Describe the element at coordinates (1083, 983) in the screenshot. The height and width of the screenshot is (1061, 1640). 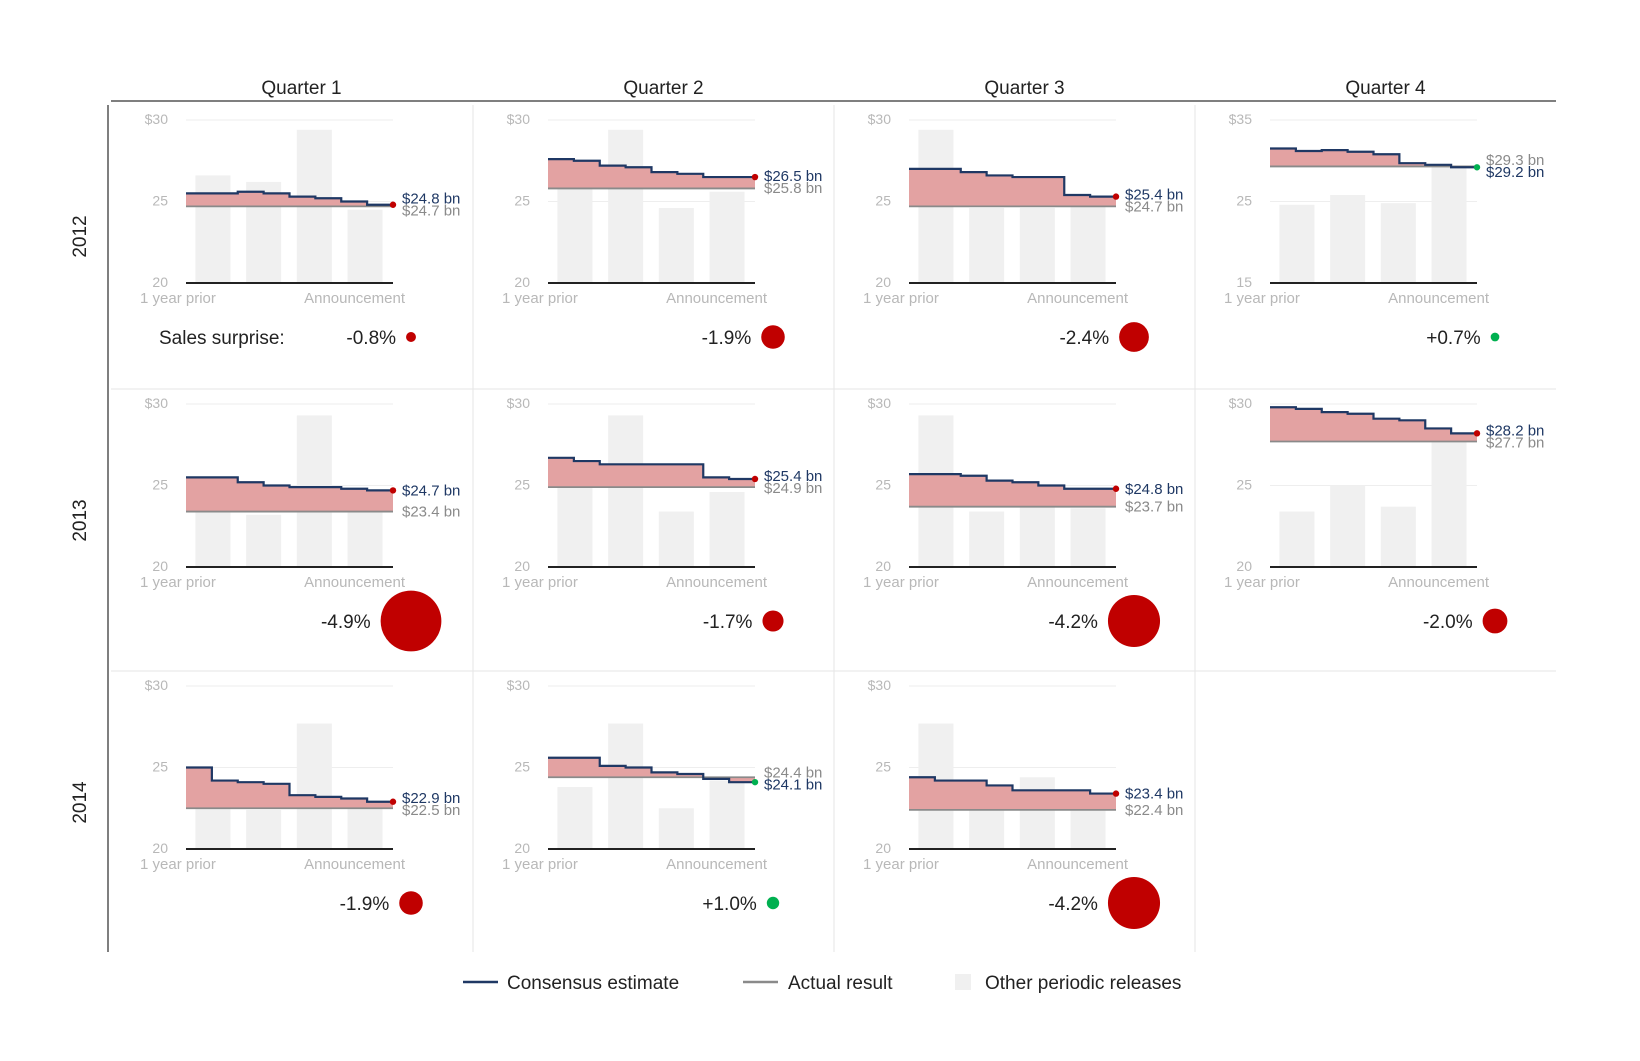
I see `legend-other-label: Other periodic releases` at that location.